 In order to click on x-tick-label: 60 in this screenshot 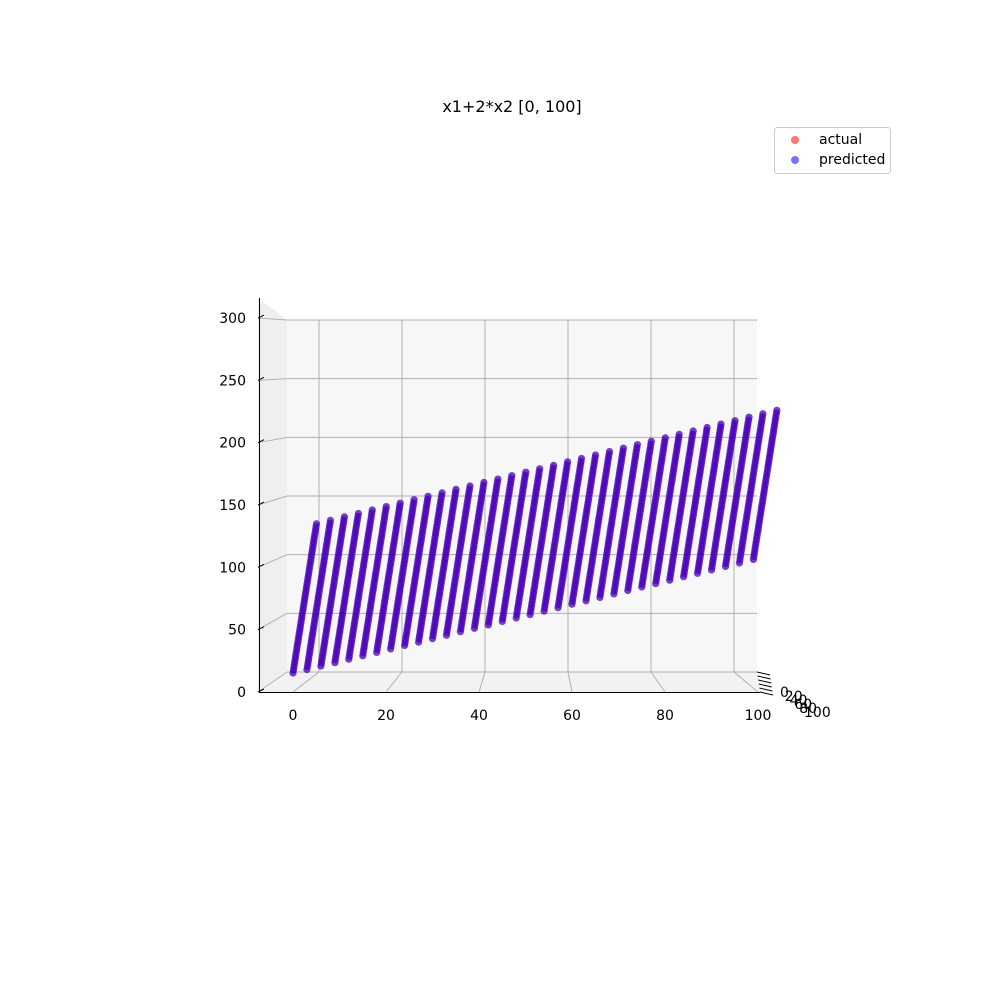, I will do `click(572, 716)`.